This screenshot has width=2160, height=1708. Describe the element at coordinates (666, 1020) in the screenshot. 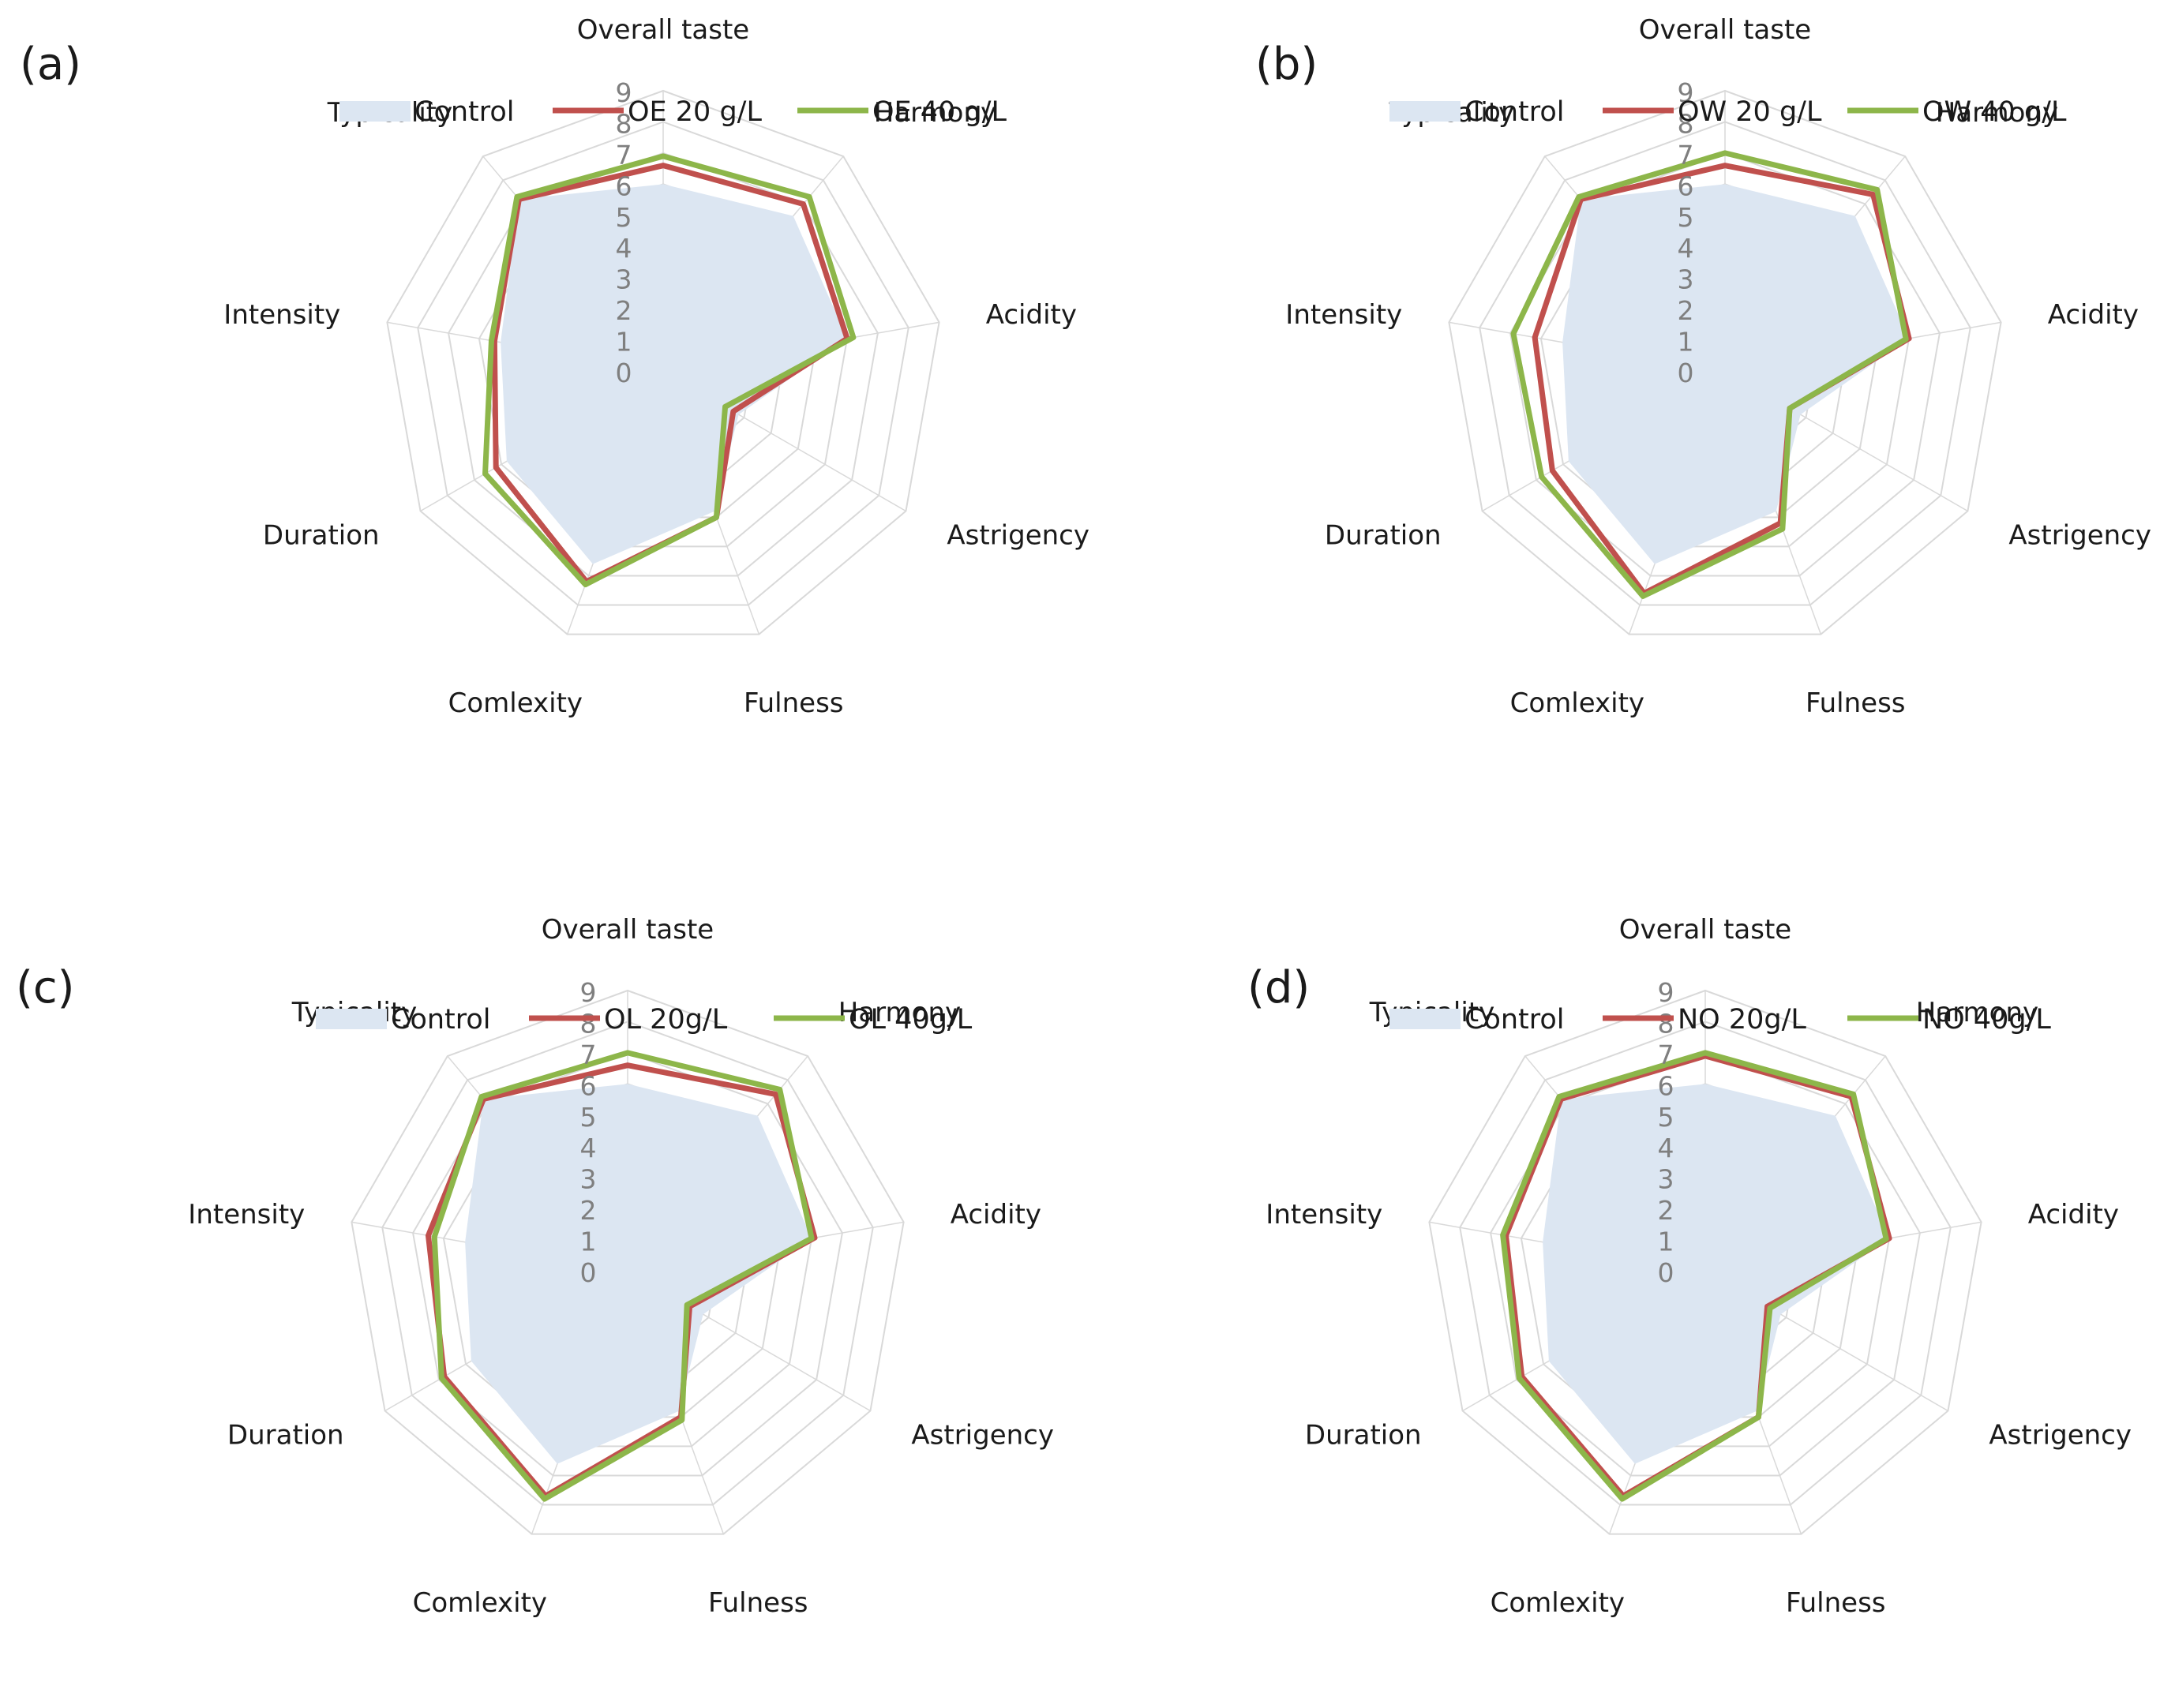

I see `legend-label: OL 20g/L` at that location.